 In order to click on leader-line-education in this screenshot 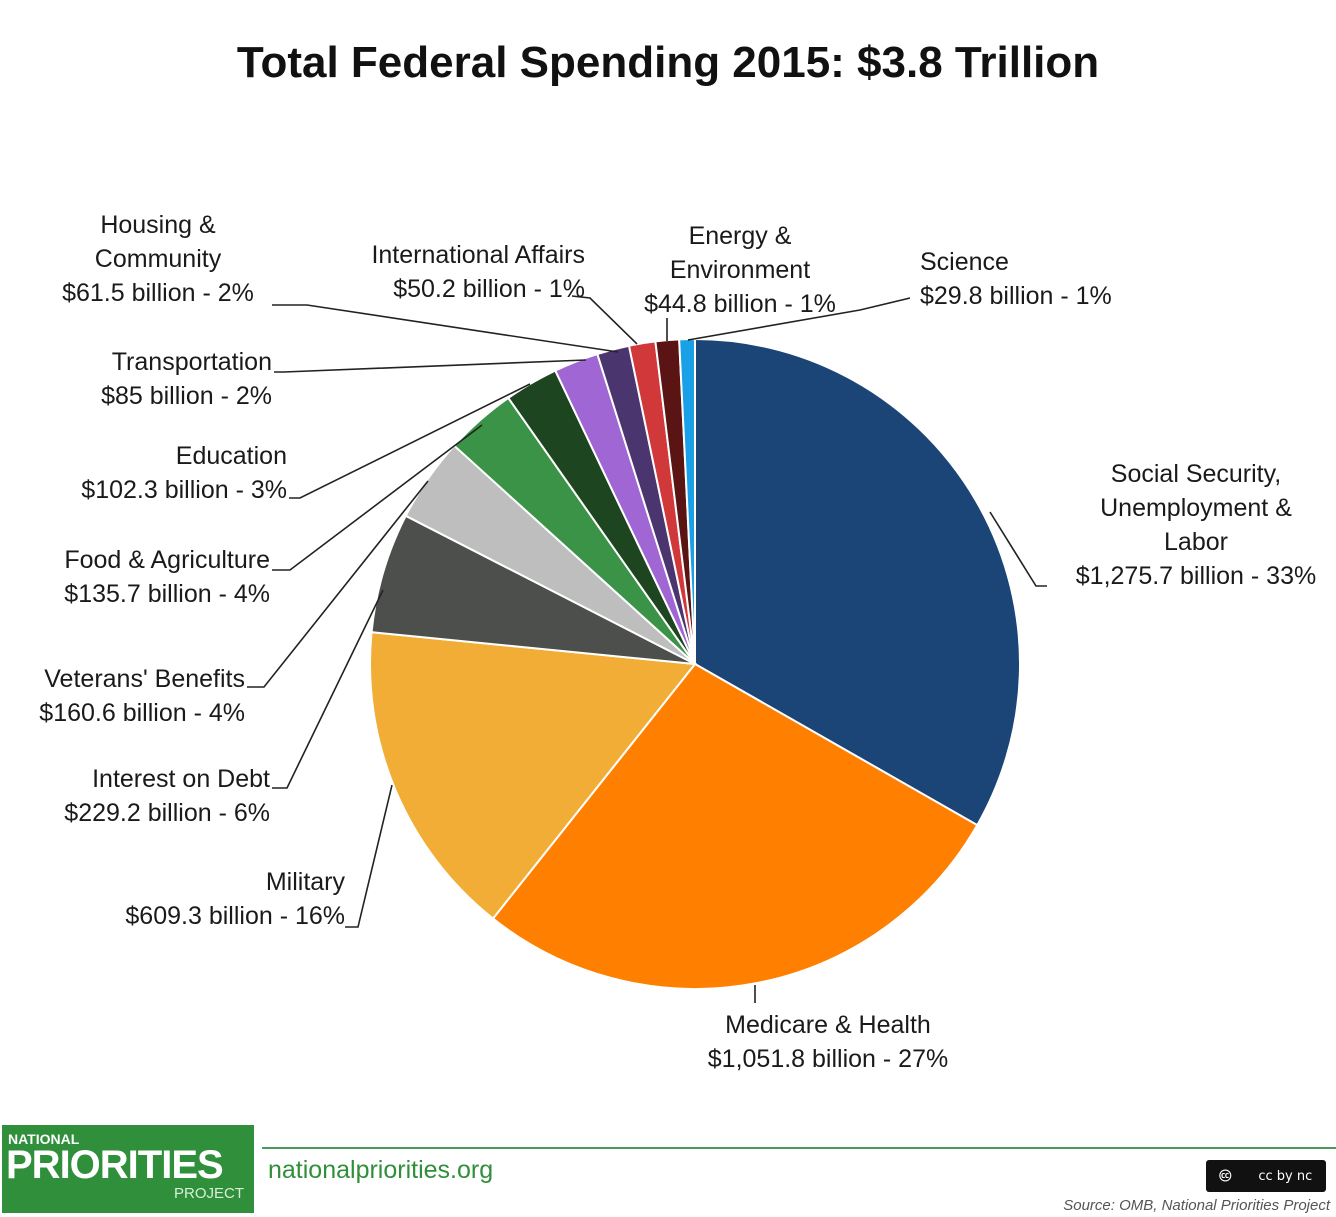, I will do `click(410, 441)`.